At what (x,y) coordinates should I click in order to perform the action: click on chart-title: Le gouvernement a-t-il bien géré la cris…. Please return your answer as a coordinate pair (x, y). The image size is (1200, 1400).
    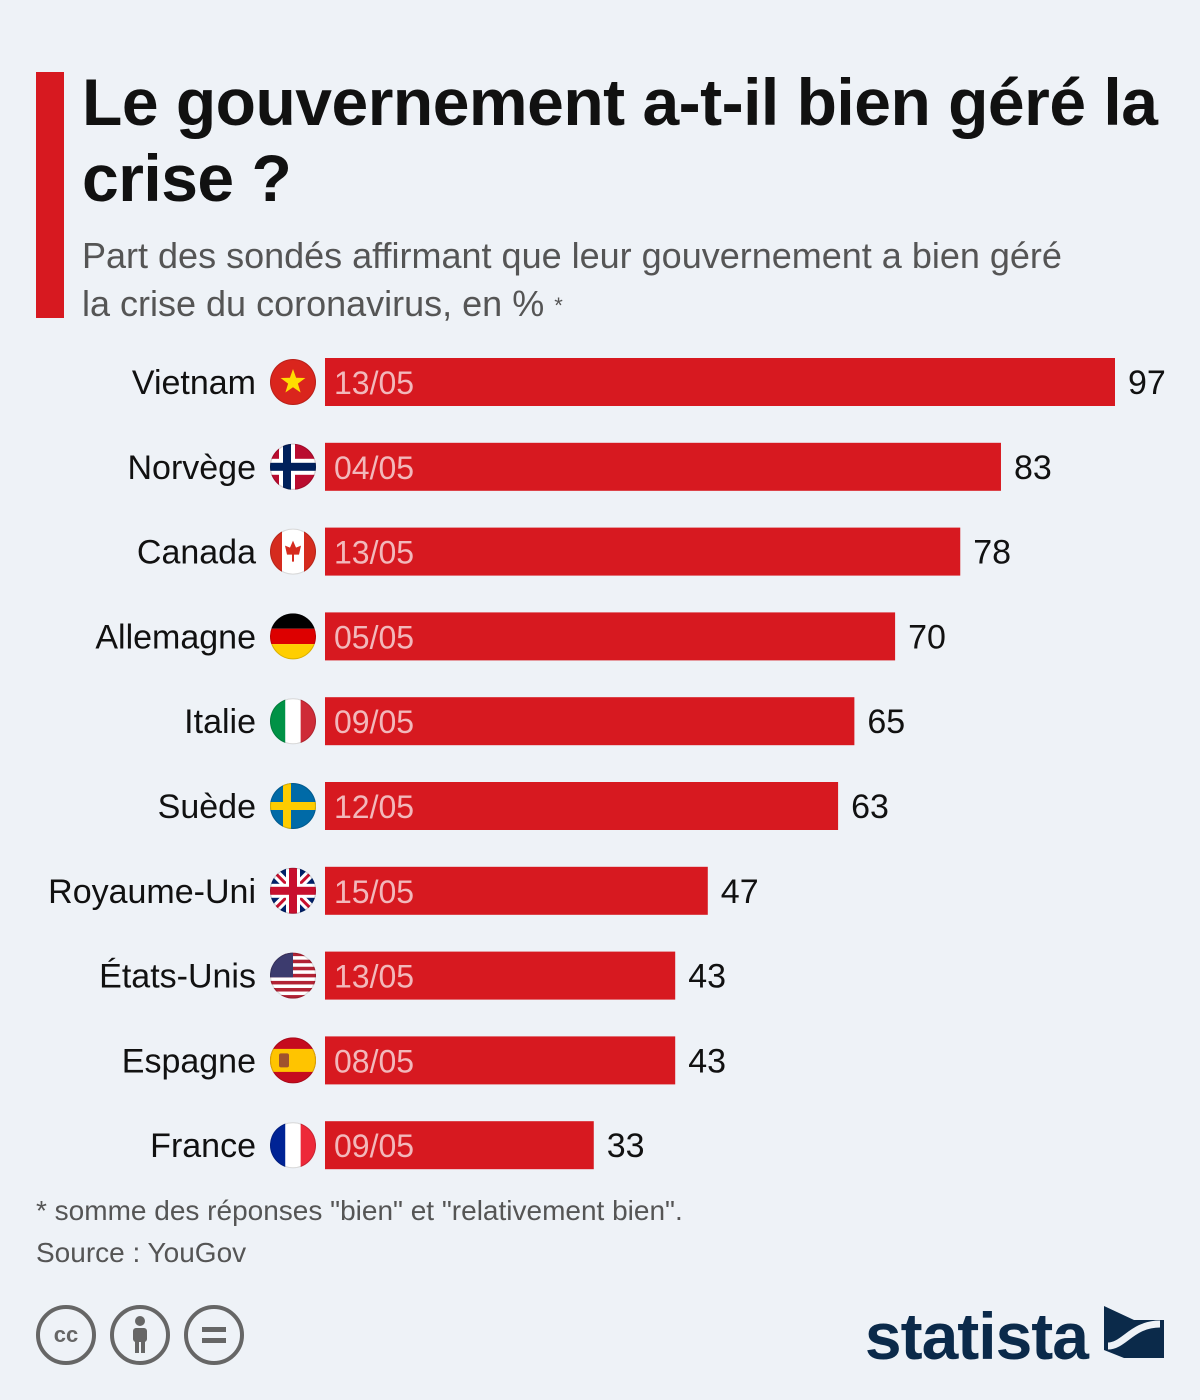
    Looking at the image, I should click on (620, 140).